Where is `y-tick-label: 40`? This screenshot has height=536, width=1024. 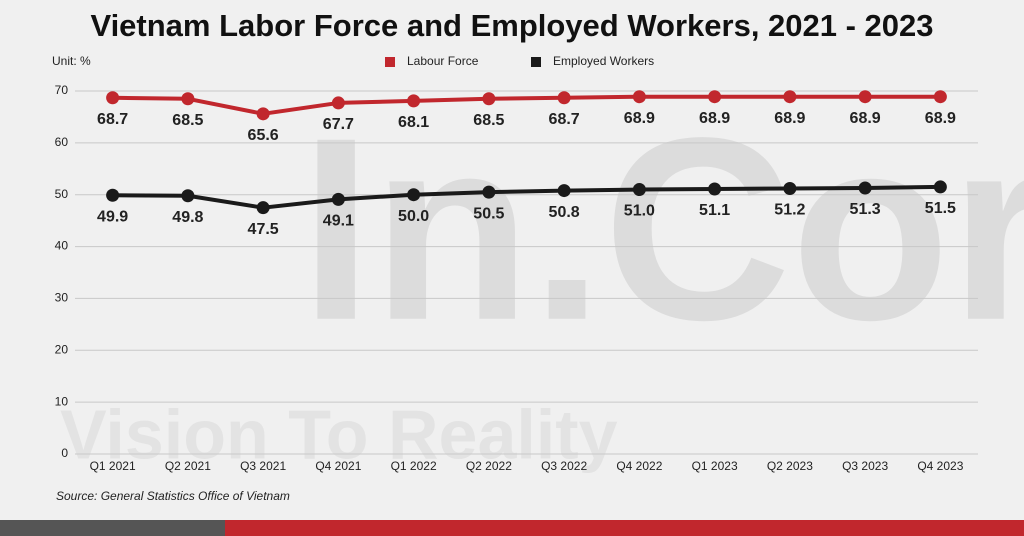 y-tick-label: 40 is located at coordinates (62, 246).